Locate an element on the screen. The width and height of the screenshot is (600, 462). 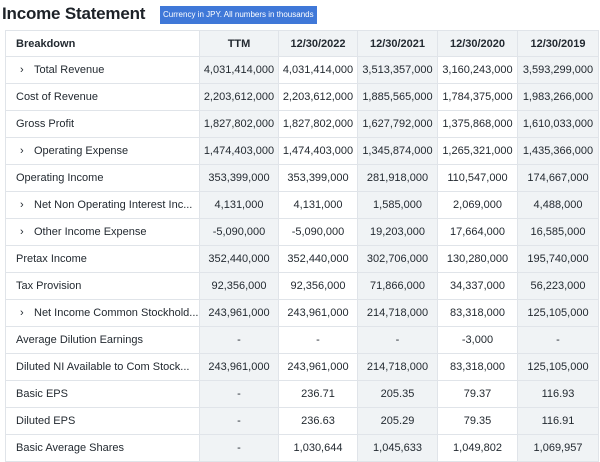
value-cell: 281,918,000 is located at coordinates (397, 178).